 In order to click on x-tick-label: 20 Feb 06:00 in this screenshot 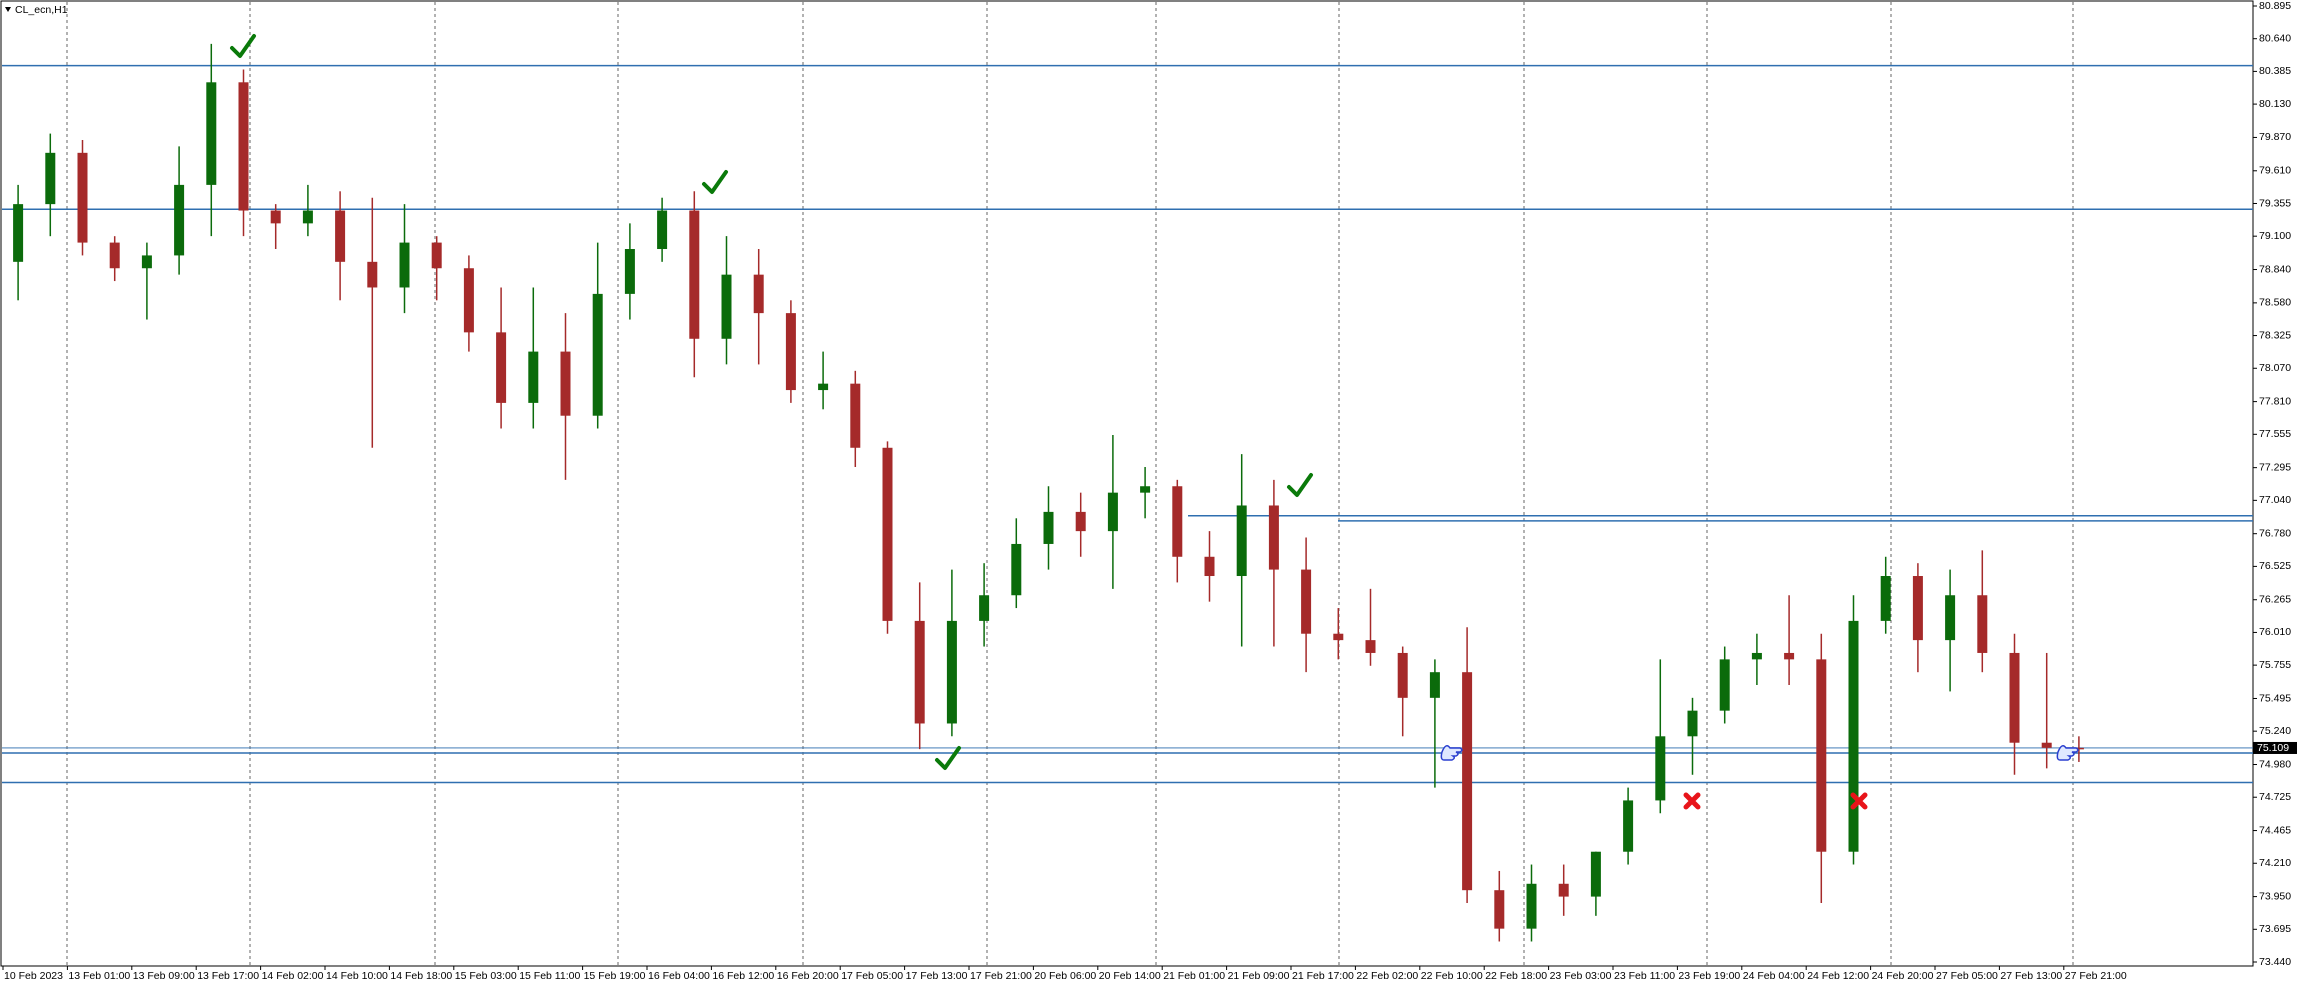, I will do `click(1065, 976)`.